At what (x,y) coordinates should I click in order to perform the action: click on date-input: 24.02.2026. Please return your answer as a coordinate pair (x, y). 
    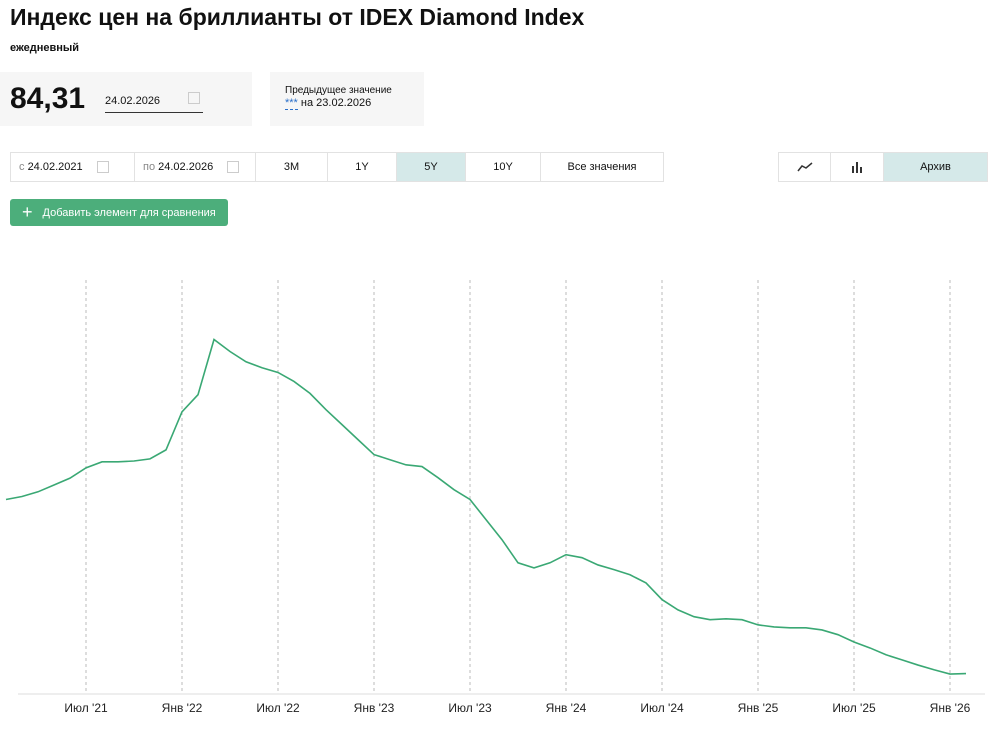
    Looking at the image, I should click on (154, 102).